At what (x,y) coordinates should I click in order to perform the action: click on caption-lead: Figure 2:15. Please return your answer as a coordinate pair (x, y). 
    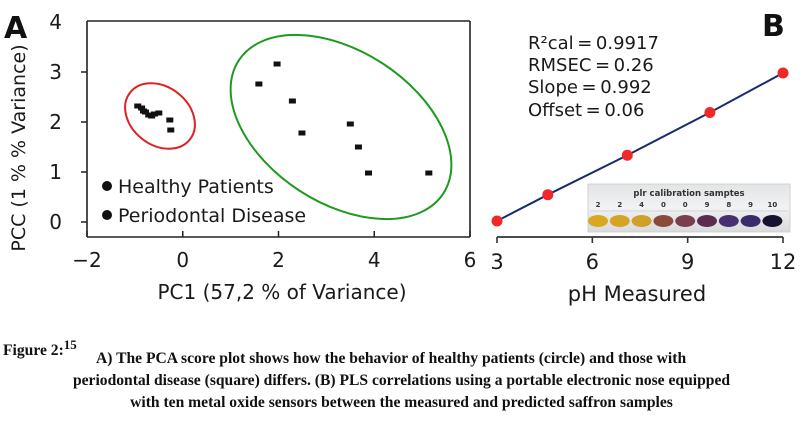
    Looking at the image, I should click on (40, 349).